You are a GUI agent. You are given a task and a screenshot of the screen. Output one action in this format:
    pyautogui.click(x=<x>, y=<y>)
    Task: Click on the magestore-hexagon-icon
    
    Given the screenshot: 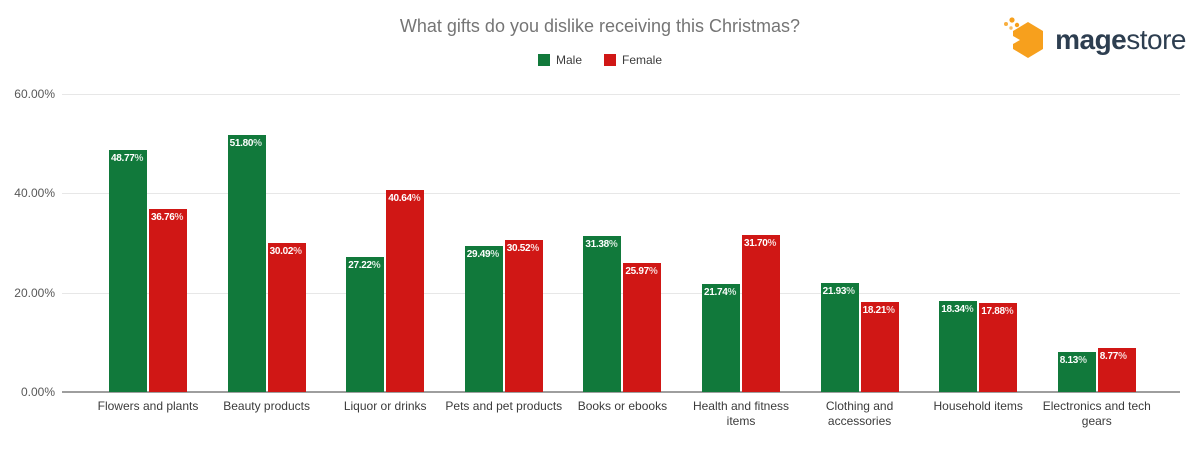 What is the action you would take?
    pyautogui.click(x=1024, y=39)
    